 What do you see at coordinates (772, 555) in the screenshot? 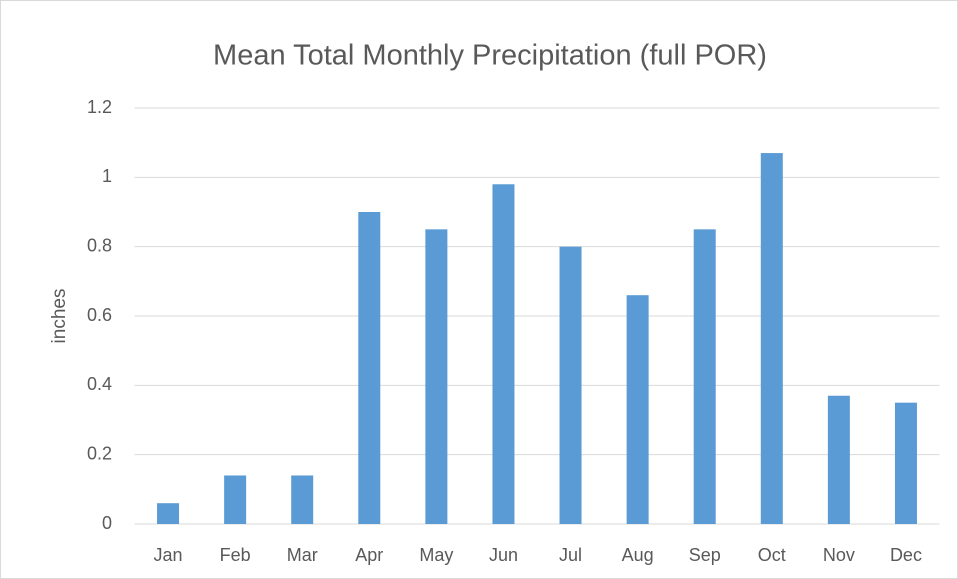
I see `x-tick-label: Oct` at bounding box center [772, 555].